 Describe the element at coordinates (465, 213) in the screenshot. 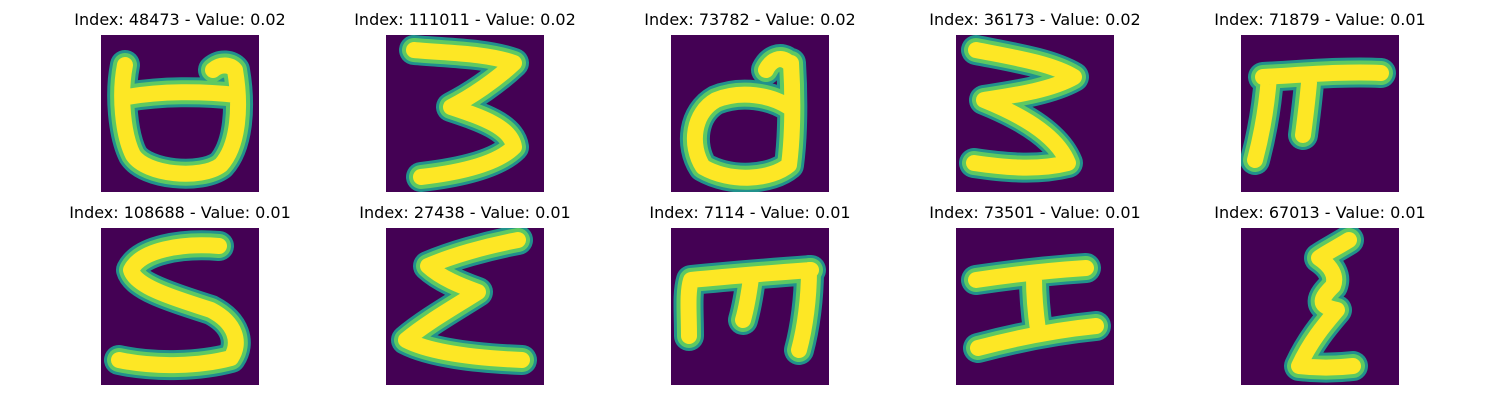

I see `panel-title: Index: 27438 - Value: 0.01` at that location.